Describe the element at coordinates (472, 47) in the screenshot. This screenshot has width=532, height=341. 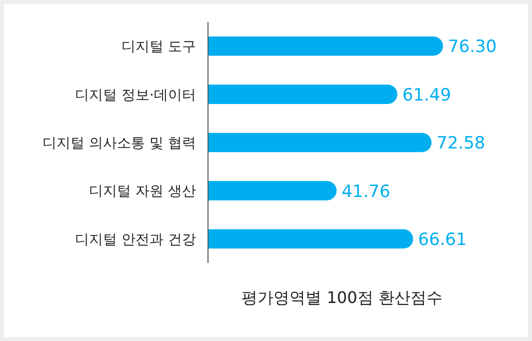
I see `data-label: 76.30` at that location.